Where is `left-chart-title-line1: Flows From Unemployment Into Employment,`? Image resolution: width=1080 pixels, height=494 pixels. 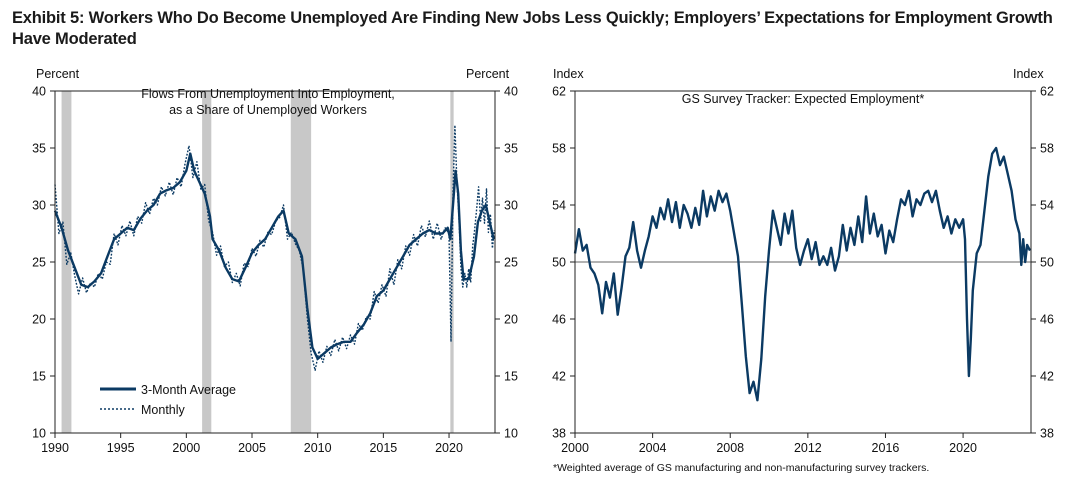
left-chart-title-line1: Flows From Unemployment Into Employment, is located at coordinates (268, 94).